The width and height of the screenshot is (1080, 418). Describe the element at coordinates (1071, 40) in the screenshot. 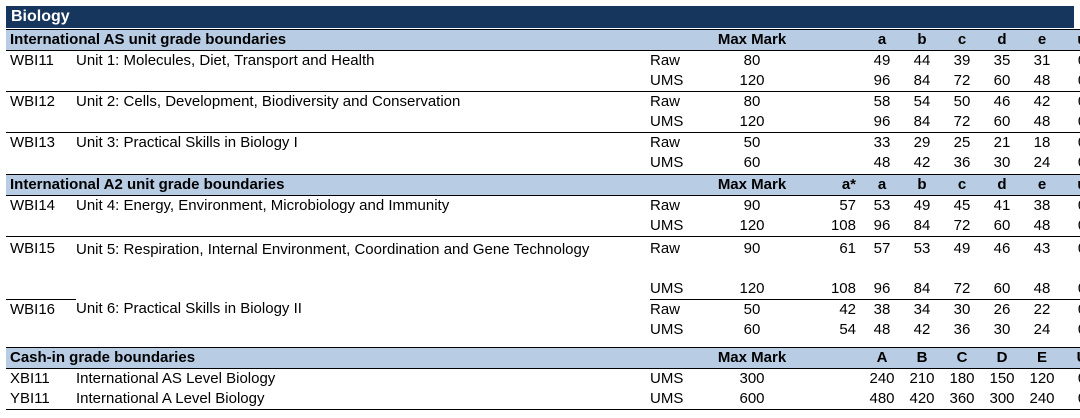

I see `grade-header: u` at that location.